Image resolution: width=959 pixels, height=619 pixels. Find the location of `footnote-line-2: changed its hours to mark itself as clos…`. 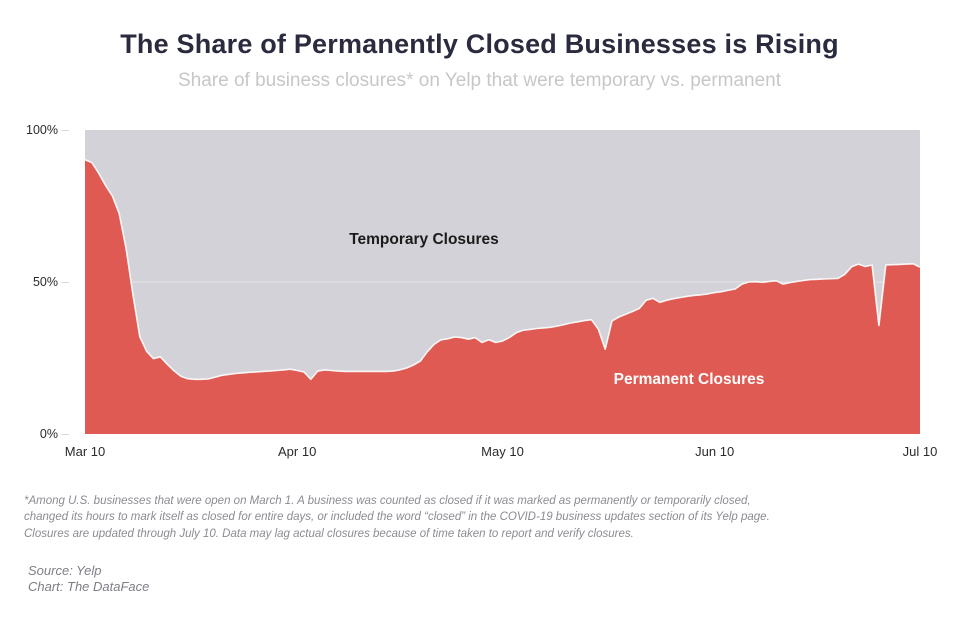

footnote-line-2: changed its hours to mark itself as clos… is located at coordinates (397, 517).